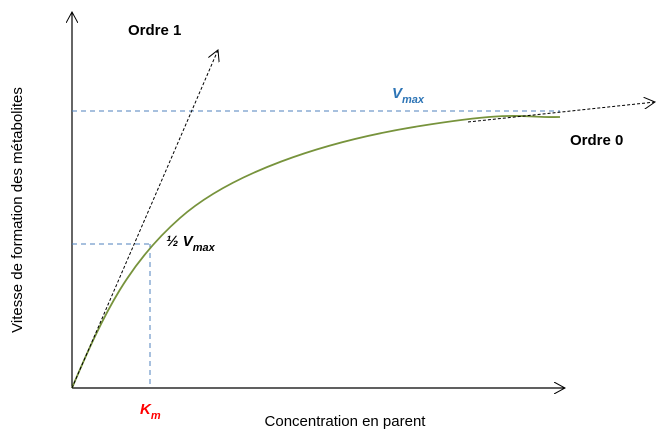  What do you see at coordinates (346, 421) in the screenshot?
I see `x-axis-label: Concentration en parent` at bounding box center [346, 421].